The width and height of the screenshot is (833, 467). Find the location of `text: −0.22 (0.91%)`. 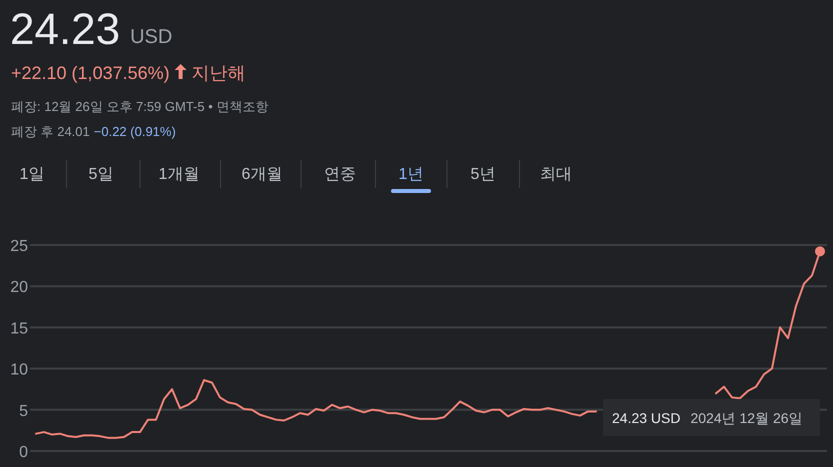

text: −0.22 (0.91%) is located at coordinates (135, 131).